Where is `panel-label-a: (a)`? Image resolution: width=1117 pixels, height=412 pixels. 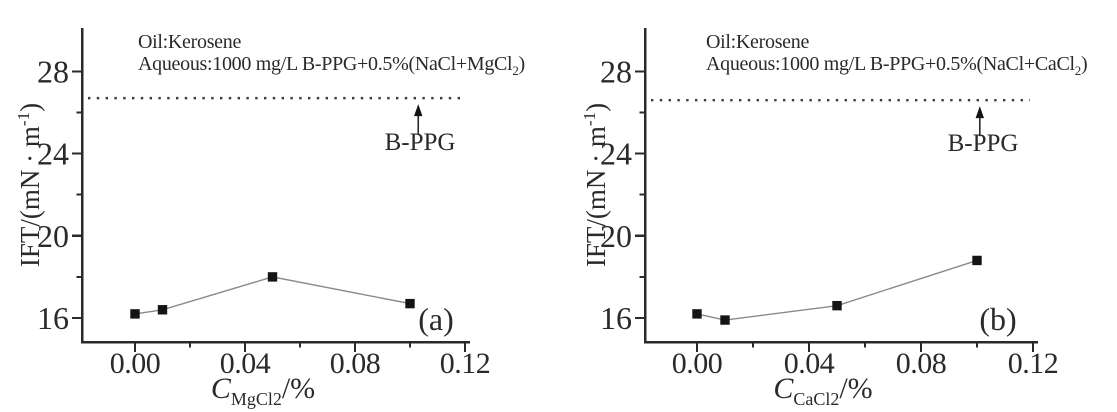
panel-label-a: (a) is located at coordinates (436, 319).